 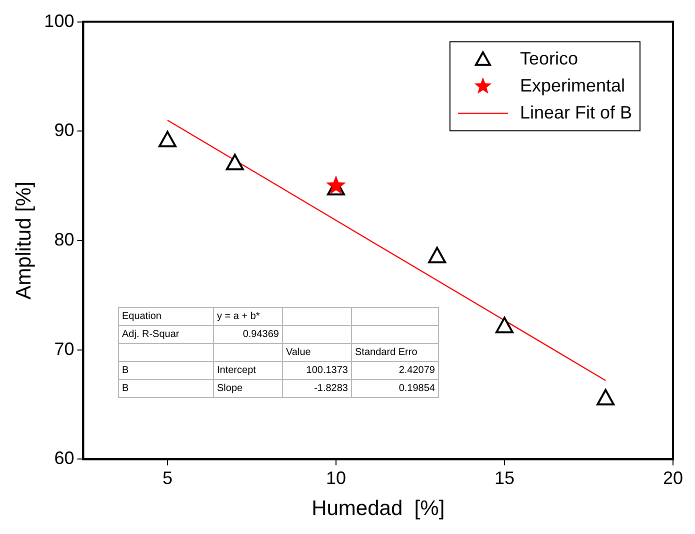 What do you see at coordinates (166, 317) in the screenshot?
I see `annotation: Equation` at bounding box center [166, 317].